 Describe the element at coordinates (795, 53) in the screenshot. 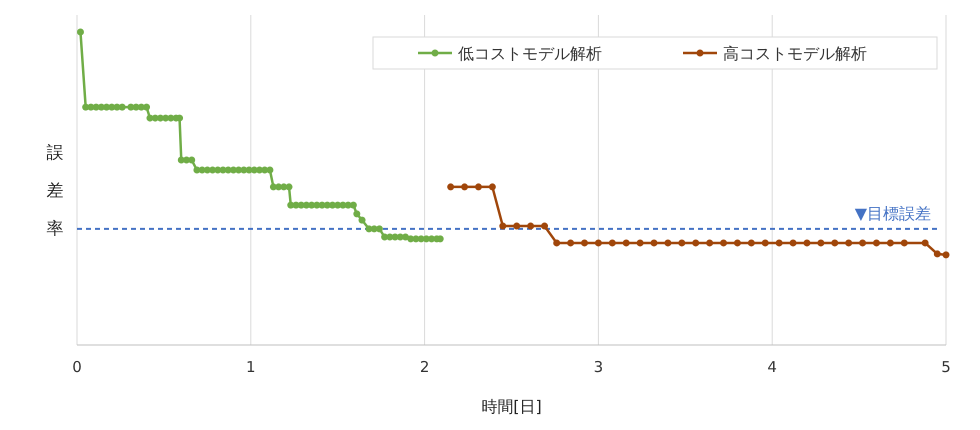

I see `legend-label: 高コストモデル解析` at that location.